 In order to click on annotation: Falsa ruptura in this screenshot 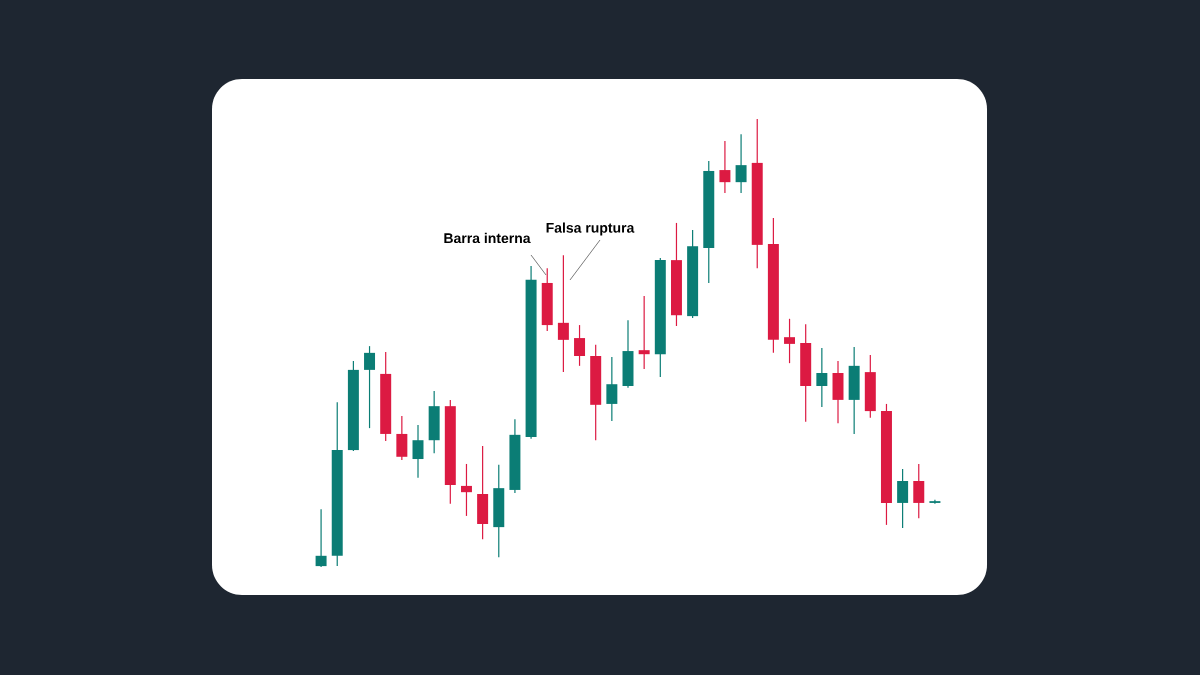, I will do `click(590, 229)`.